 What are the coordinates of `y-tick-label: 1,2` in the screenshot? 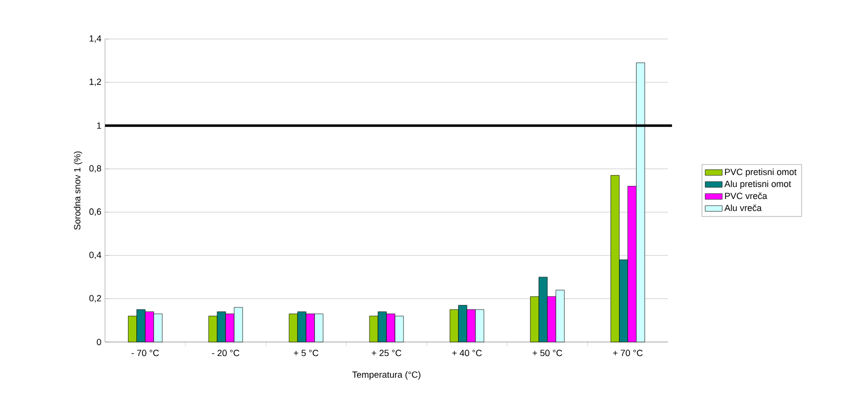 It's located at (96, 82).